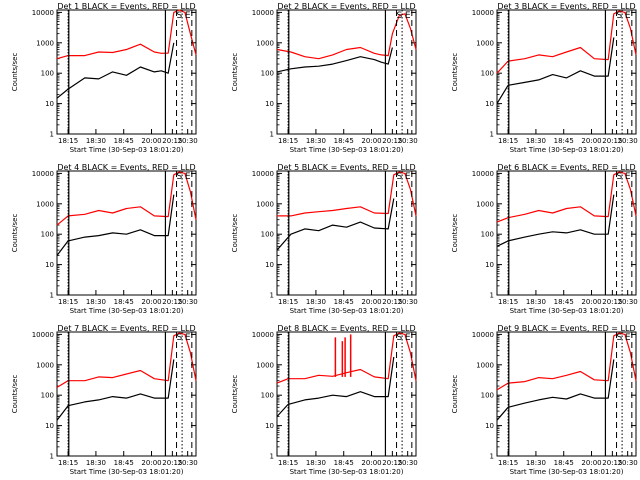 The image size is (640, 480). What do you see at coordinates (126, 167) in the screenshot?
I see `panel-title: Det 4 BLACK = Events, RED = LLD` at bounding box center [126, 167].